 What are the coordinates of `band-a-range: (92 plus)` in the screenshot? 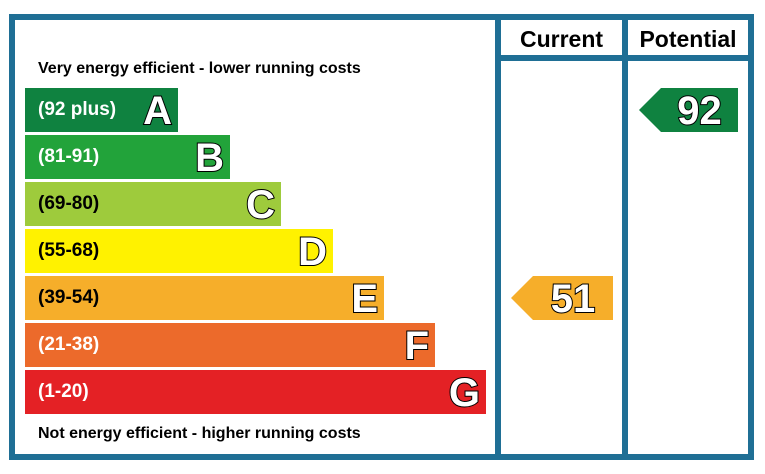 It's located at (77, 109).